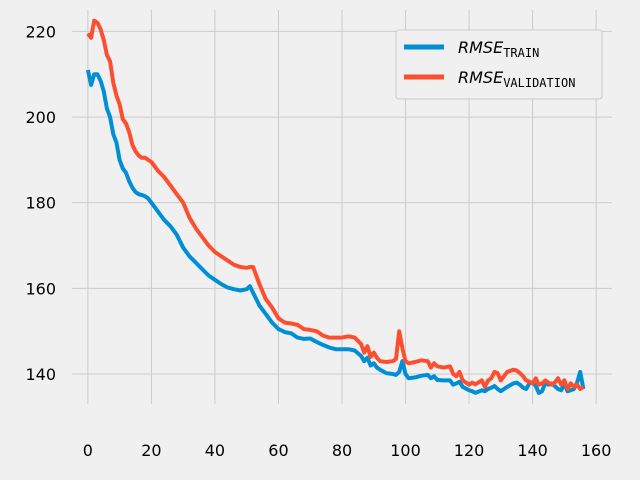  What do you see at coordinates (40, 117) in the screenshot?
I see `y-tick-label: 200` at bounding box center [40, 117].